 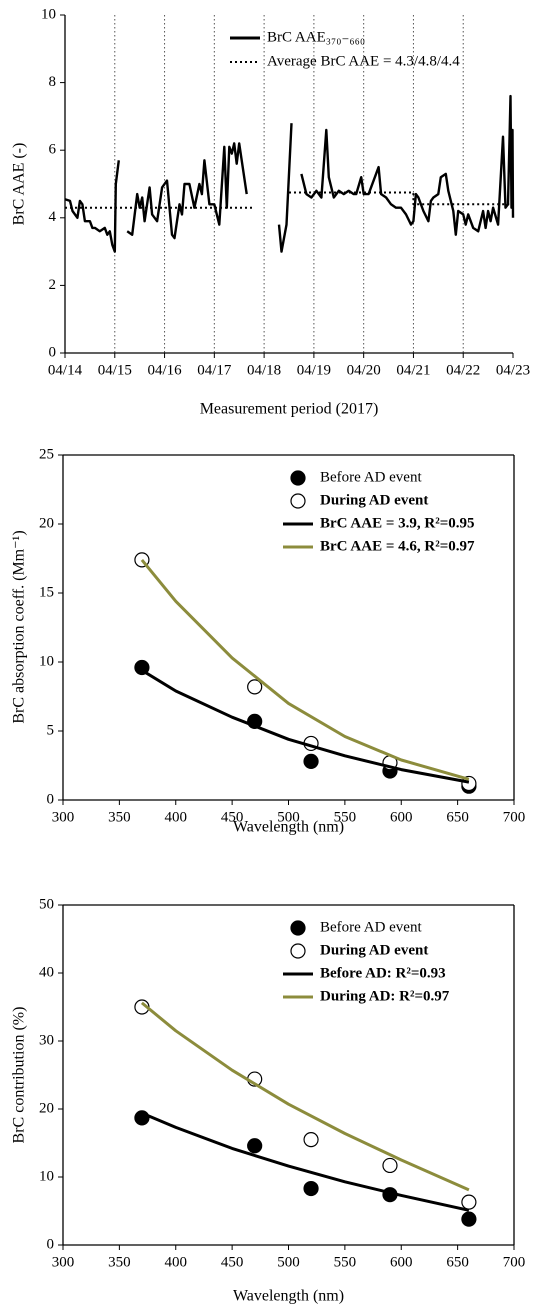 What do you see at coordinates (264, 370) in the screenshot?
I see `x-tick-label: 04/18` at bounding box center [264, 370].